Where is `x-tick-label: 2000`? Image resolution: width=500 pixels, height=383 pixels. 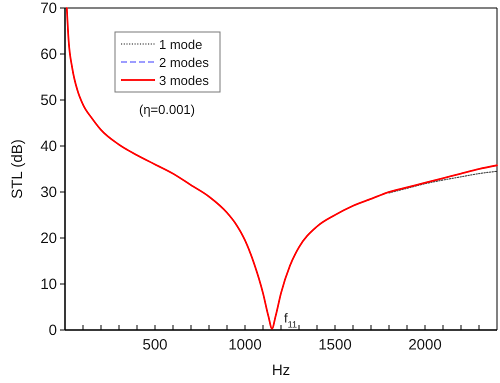
x-tick-label: 2000 is located at coordinates (425, 345).